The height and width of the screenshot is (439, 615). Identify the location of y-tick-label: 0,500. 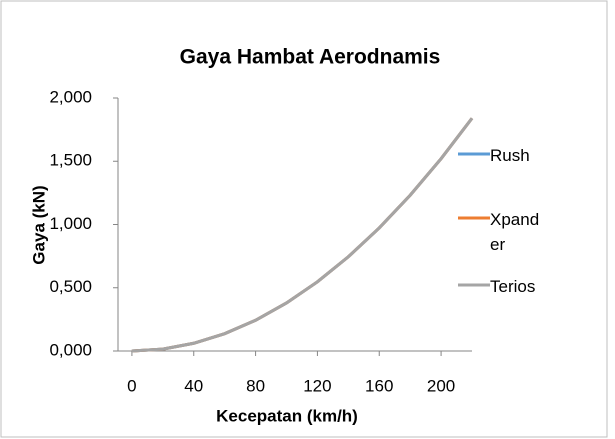
(70, 286).